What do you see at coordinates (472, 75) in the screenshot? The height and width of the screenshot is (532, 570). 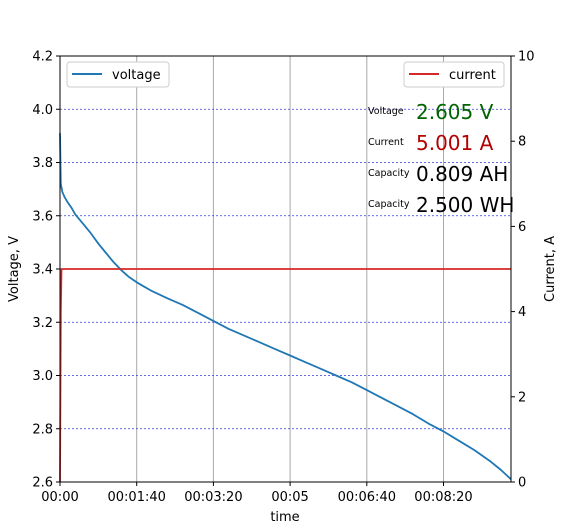 I see `legend-current-label: current` at bounding box center [472, 75].